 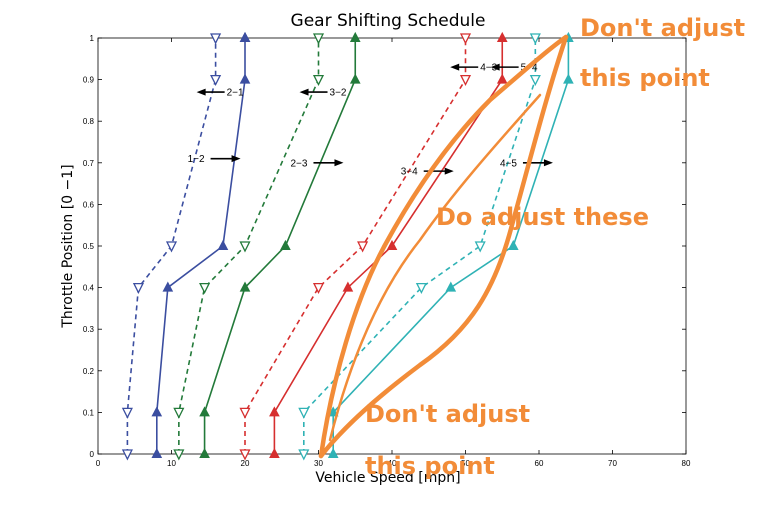 I want to click on shift-label: 2−1, so click(x=235, y=93).